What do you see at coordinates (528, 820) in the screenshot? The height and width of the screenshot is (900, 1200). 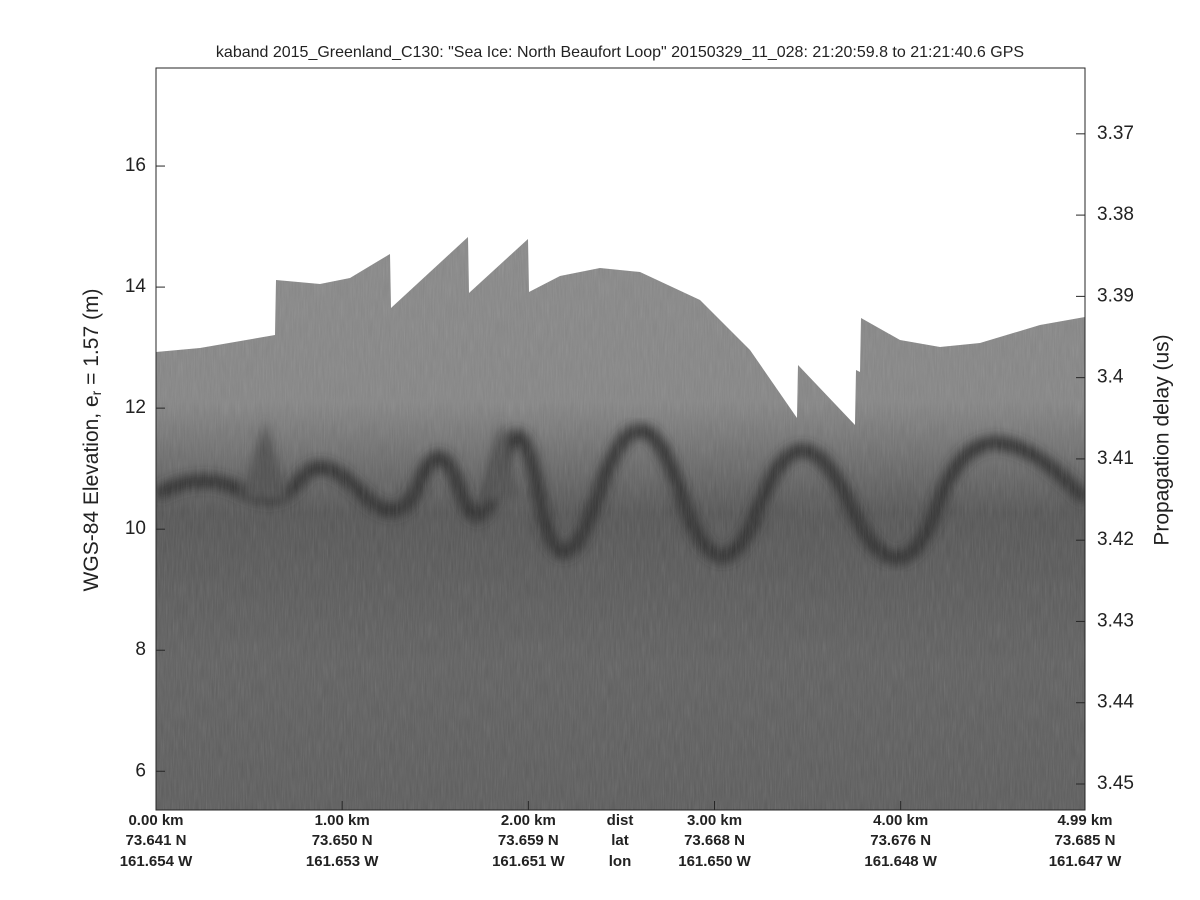 I see `x-tick-label: 2.00 km` at bounding box center [528, 820].